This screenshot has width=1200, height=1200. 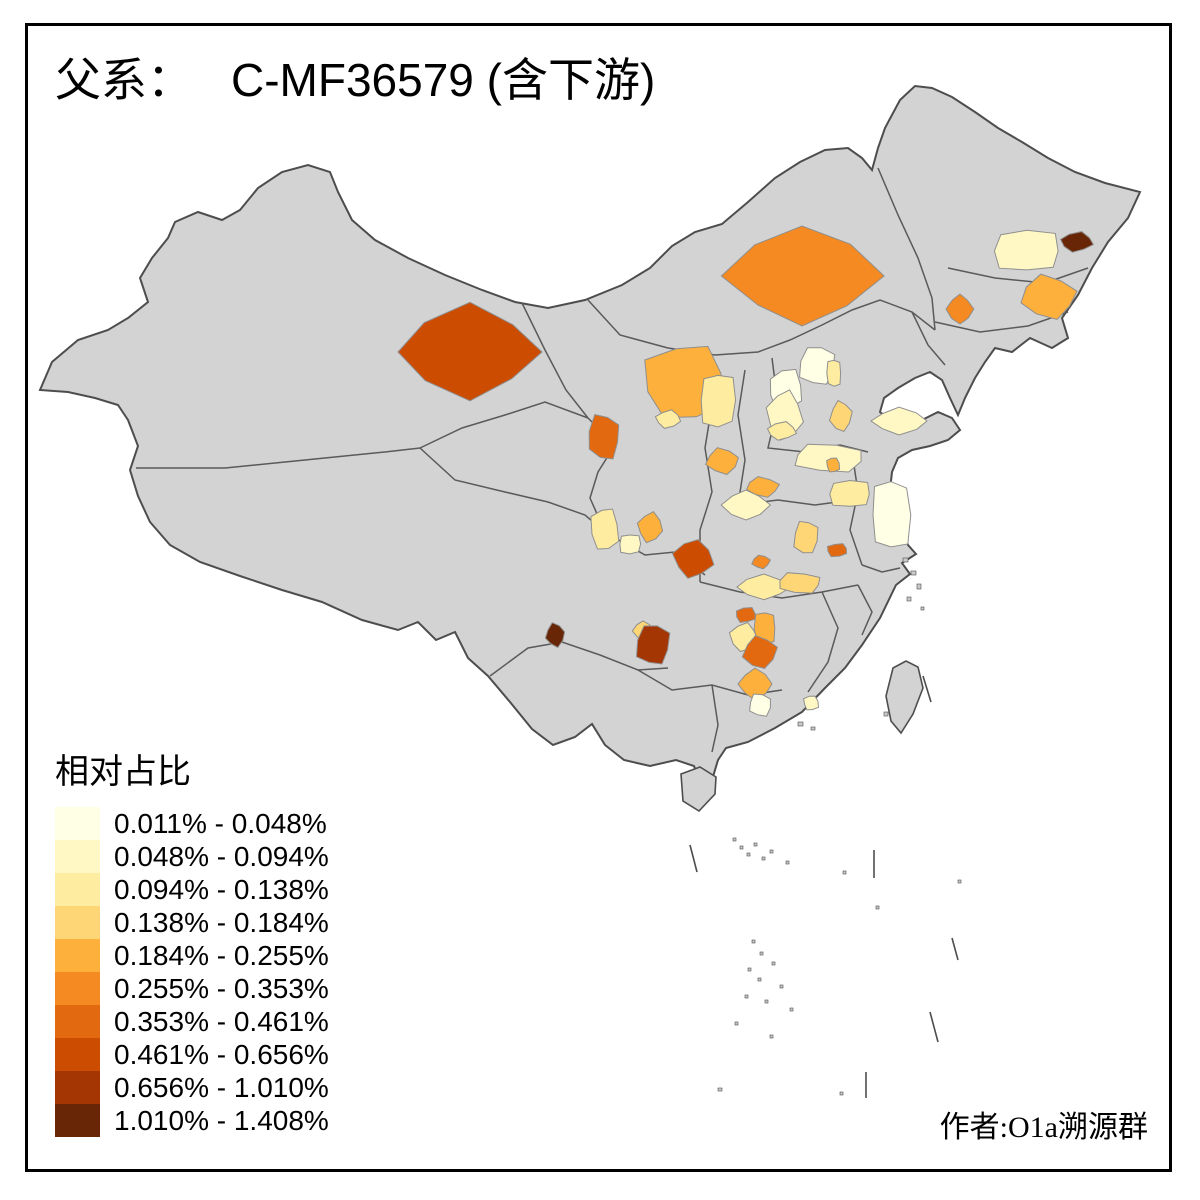 I want to click on hainan-island, so click(x=698, y=789).